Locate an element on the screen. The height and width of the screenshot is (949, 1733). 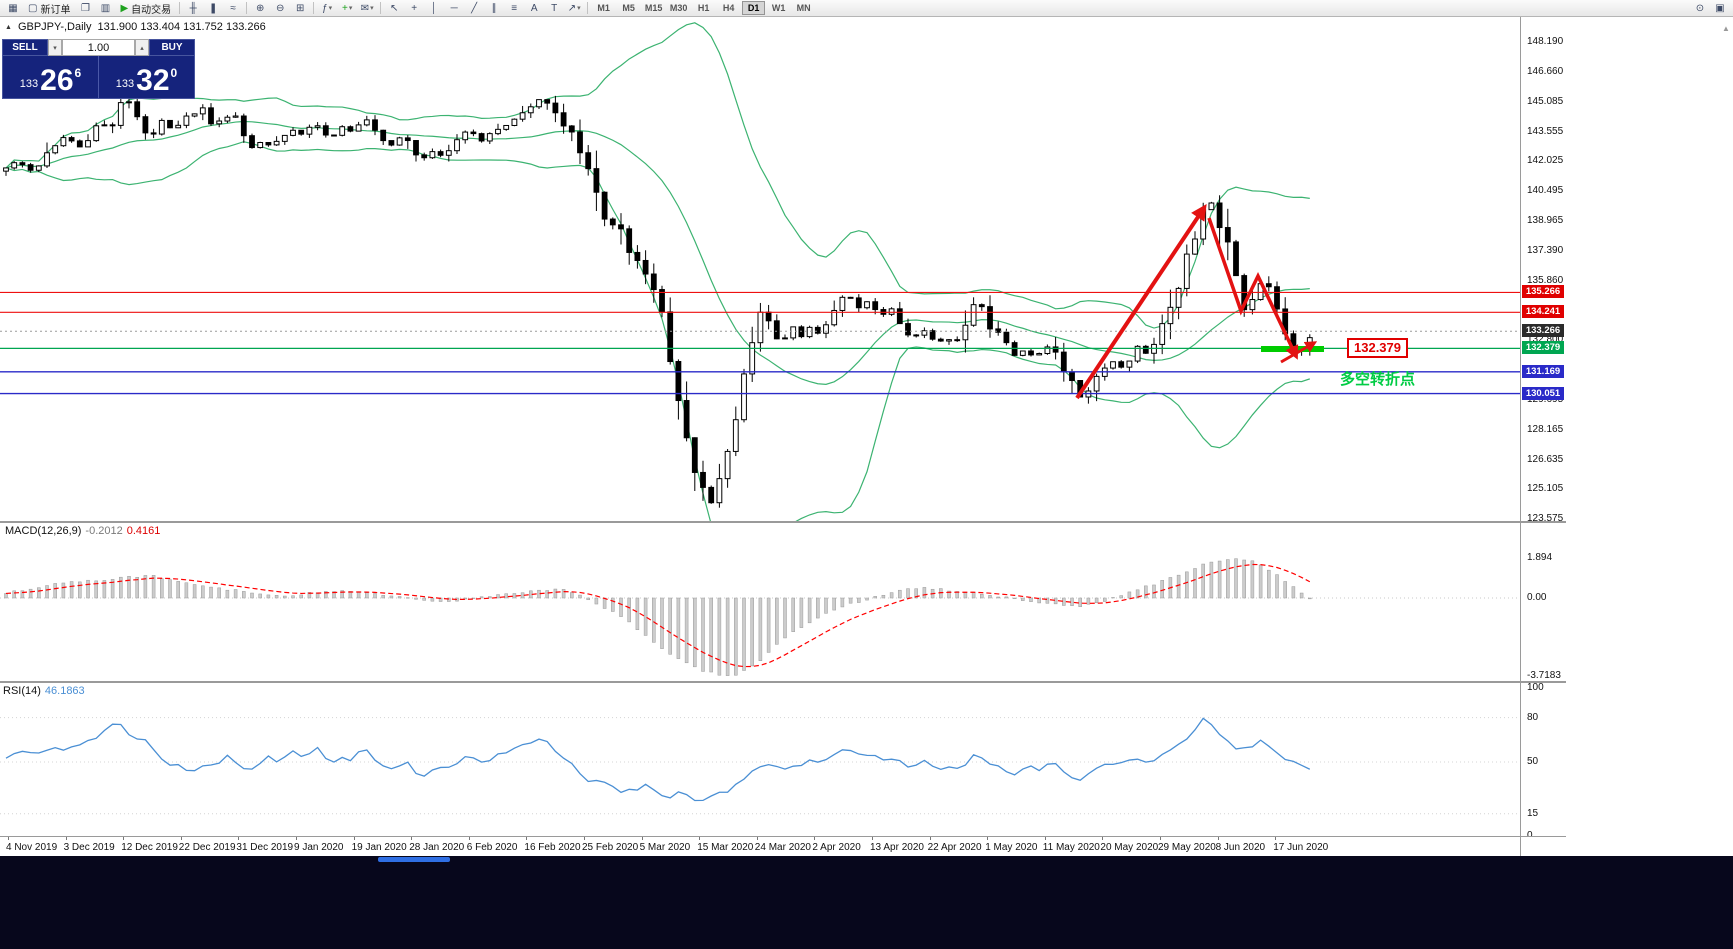
timeframe-mn: MN is located at coordinates (803, 8).